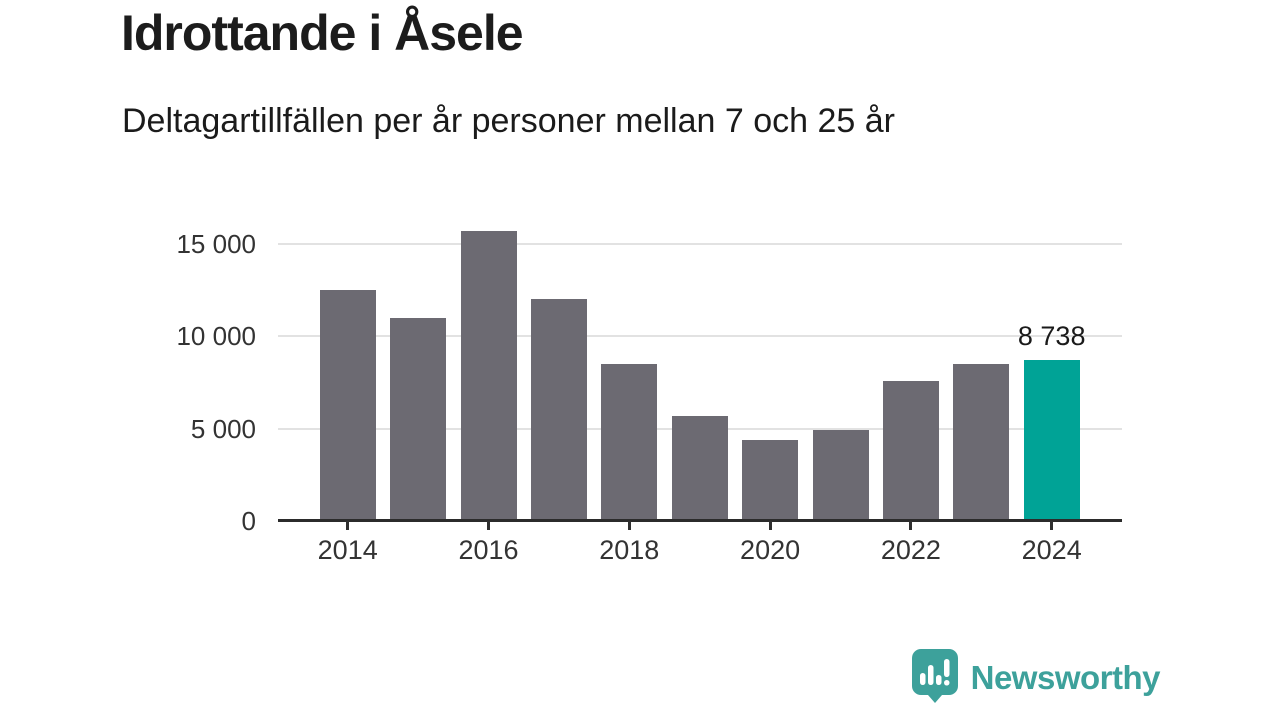 Image resolution: width=1280 pixels, height=720 pixels. What do you see at coordinates (770, 480) in the screenshot?
I see `bar-2020` at bounding box center [770, 480].